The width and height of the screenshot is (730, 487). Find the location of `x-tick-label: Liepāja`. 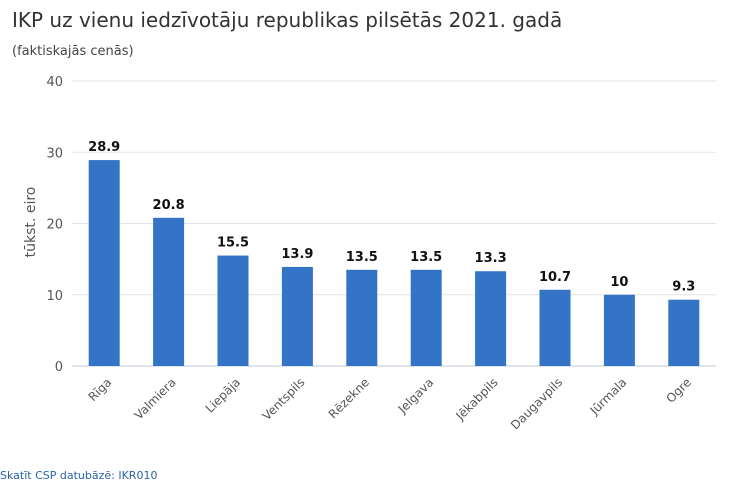

x-tick-label: Liepāja is located at coordinates (223, 395).